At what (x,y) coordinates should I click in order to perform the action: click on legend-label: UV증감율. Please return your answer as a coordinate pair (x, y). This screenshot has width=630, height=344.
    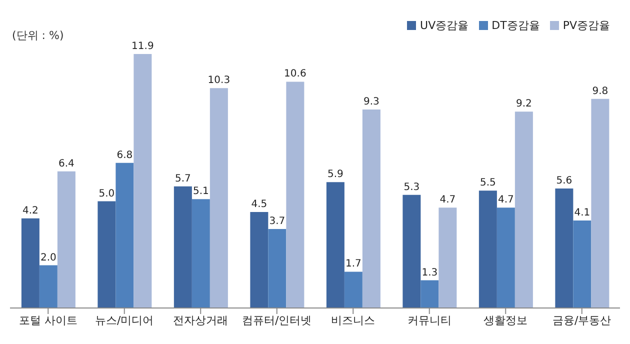
    Looking at the image, I should click on (444, 25).